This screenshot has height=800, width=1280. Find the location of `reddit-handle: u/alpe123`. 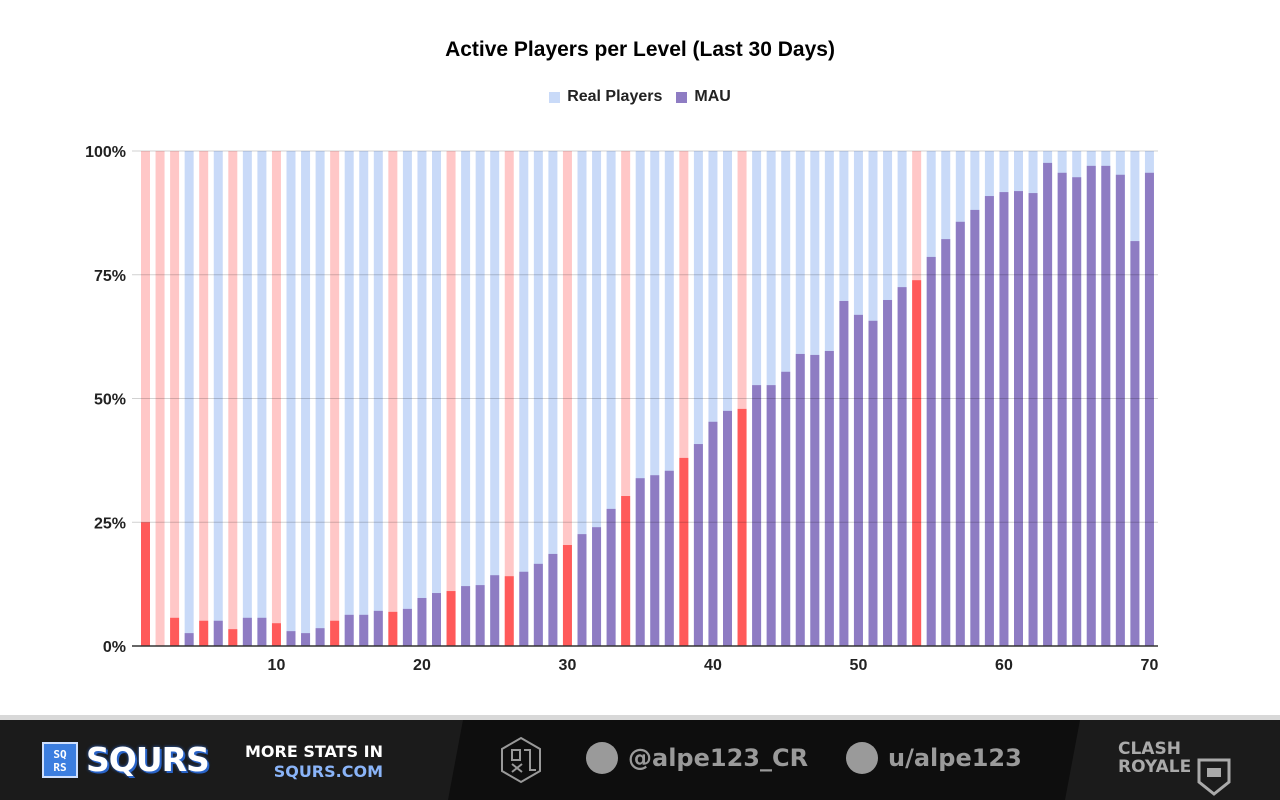

reddit-handle: u/alpe123 is located at coordinates (934, 758).